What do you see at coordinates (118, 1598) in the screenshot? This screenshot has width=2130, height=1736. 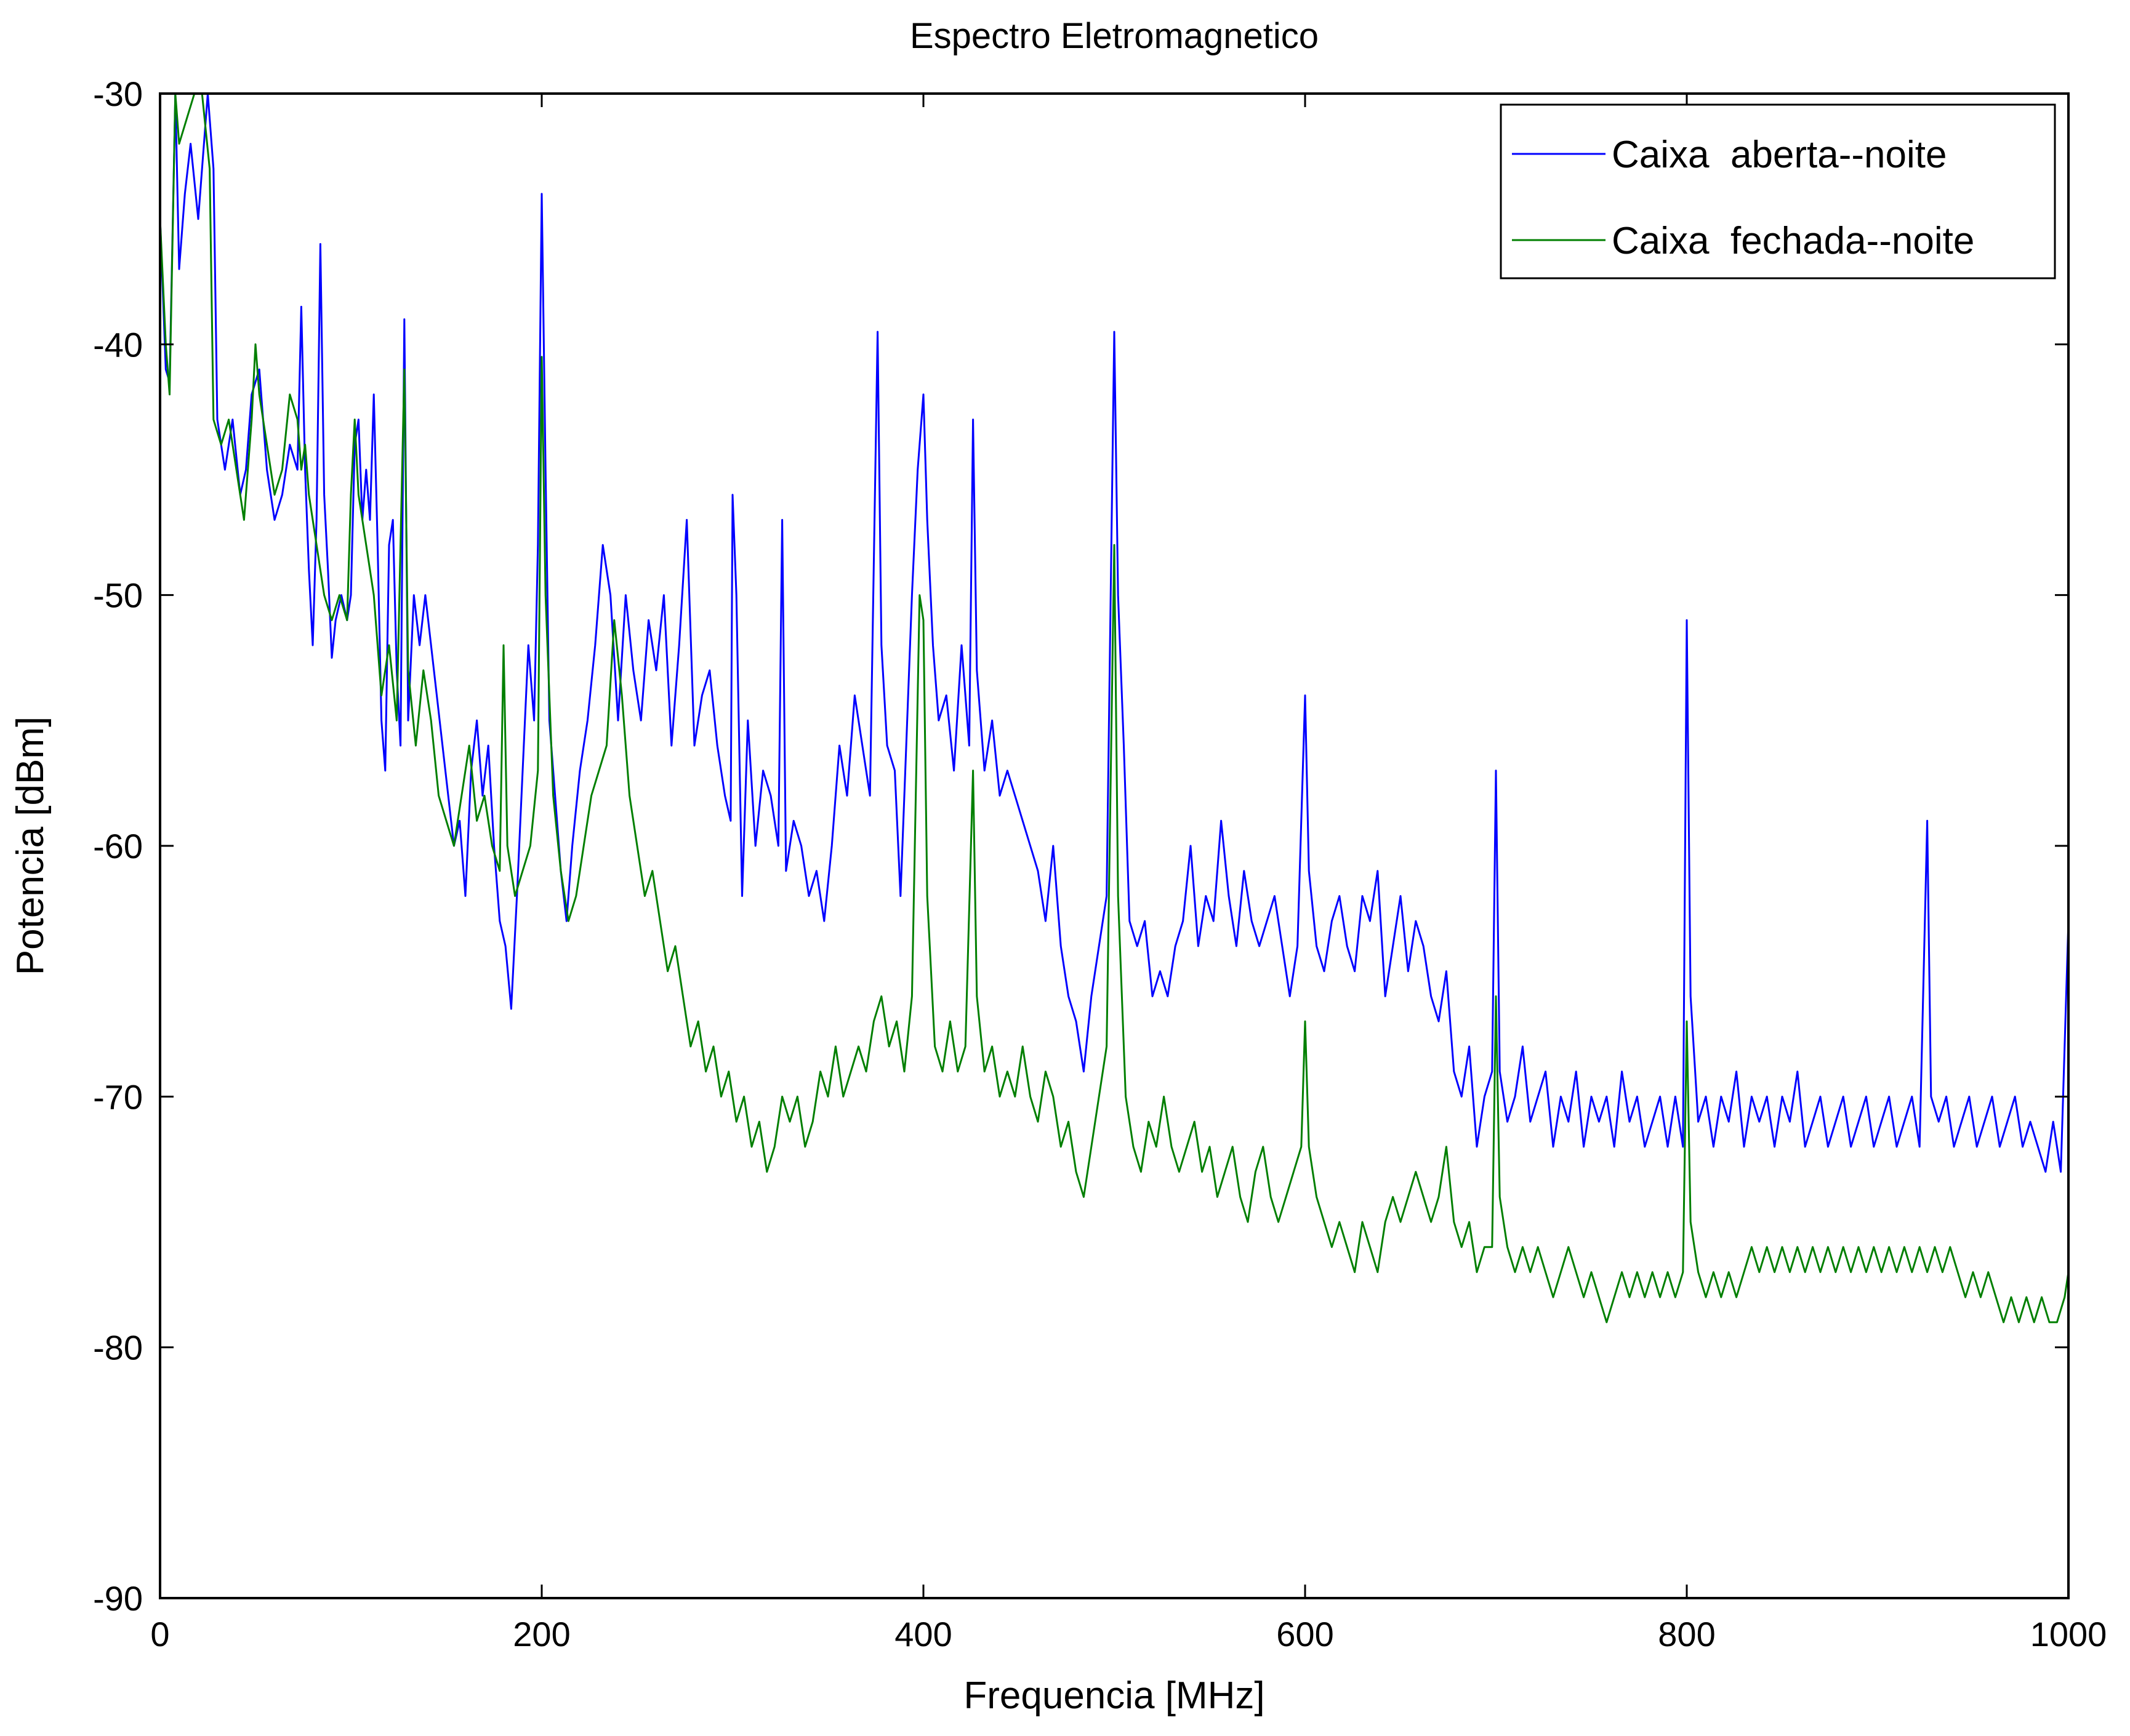 I see `y-tick-label: -90` at bounding box center [118, 1598].